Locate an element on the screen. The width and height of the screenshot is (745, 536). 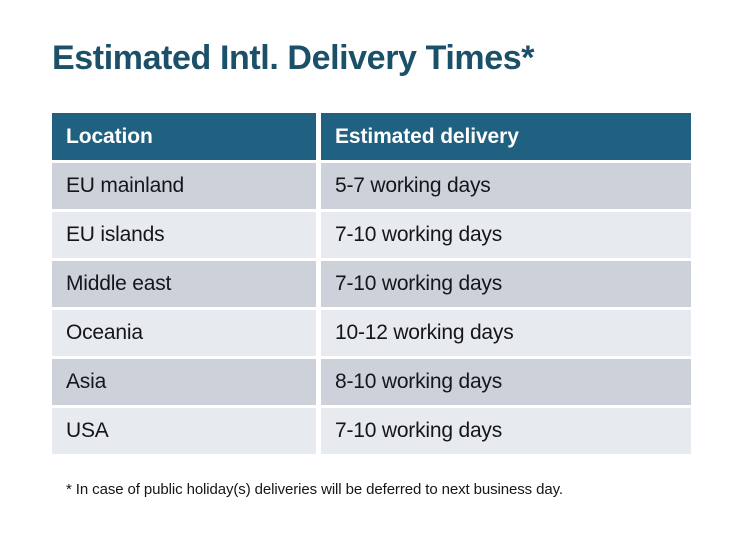
table-cell-location: Oceania is located at coordinates (184, 333).